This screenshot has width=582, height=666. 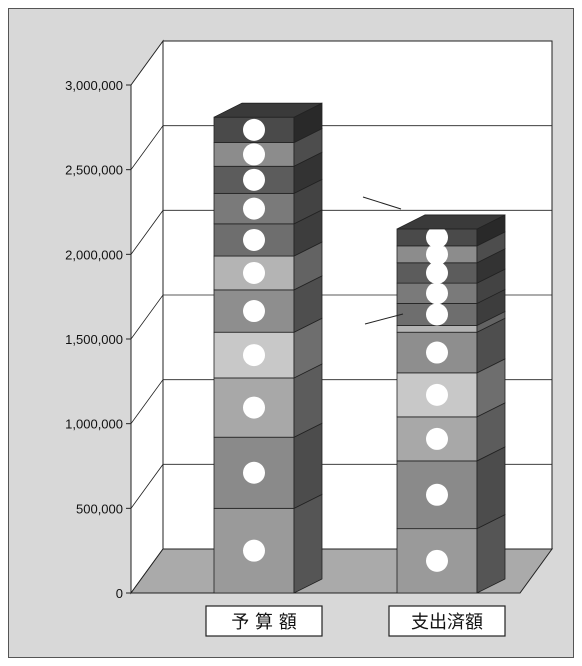 I want to click on y-tick-label: 3,000,000, so click(x=94, y=85).